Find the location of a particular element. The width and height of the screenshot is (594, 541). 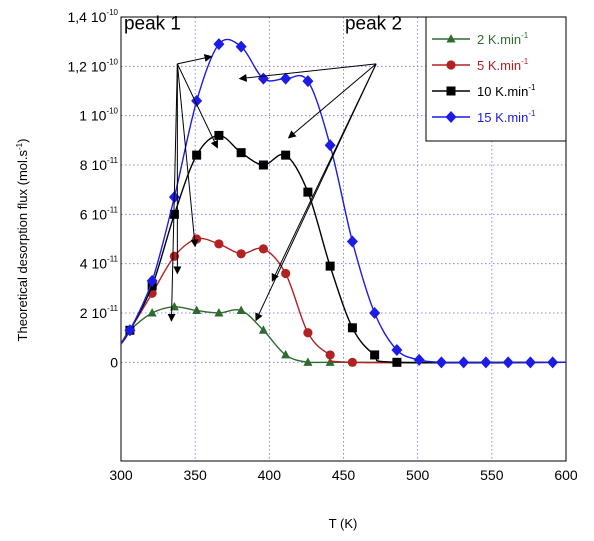

y-tick-label: 1 10-10 is located at coordinates (98, 115).